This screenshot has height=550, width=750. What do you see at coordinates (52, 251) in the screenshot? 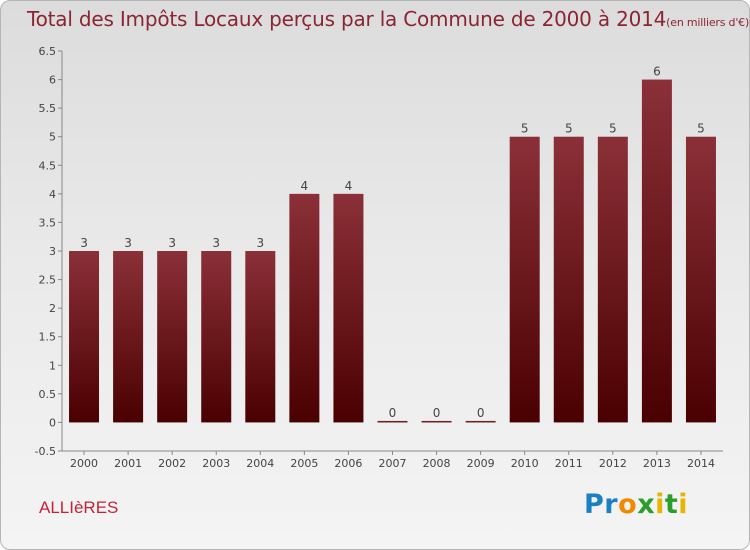
I see `y-tick-label: 3` at bounding box center [52, 251].